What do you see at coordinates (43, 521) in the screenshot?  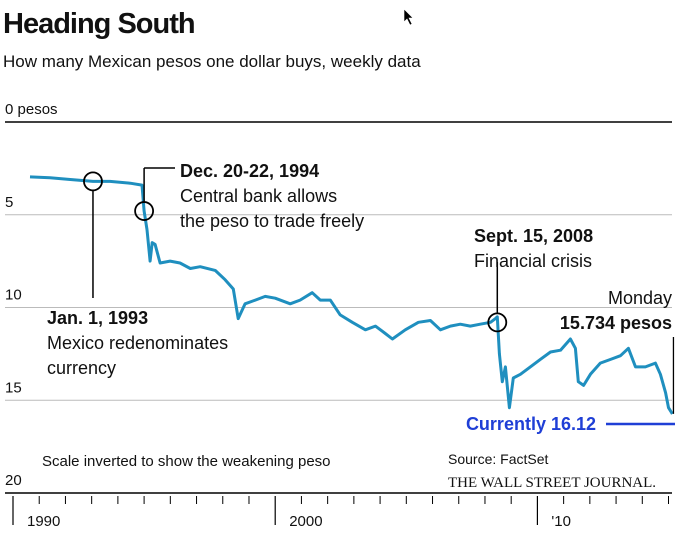 I see `x-tick-label: 1990` at bounding box center [43, 521].